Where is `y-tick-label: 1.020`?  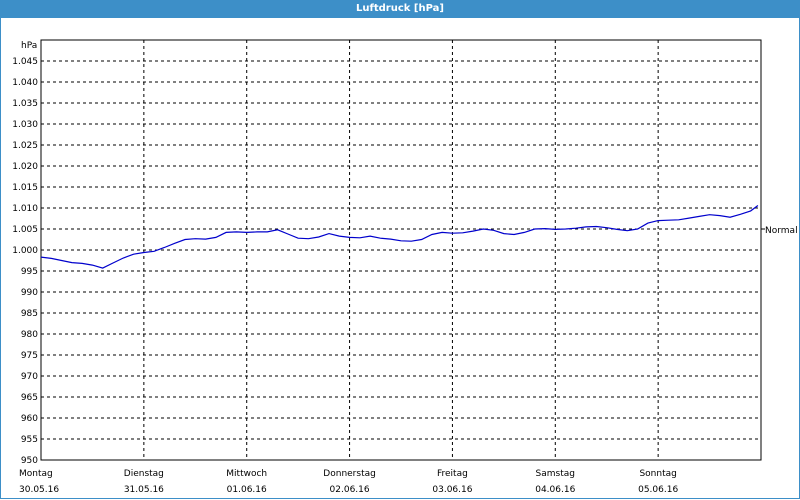
y-tick-label: 1.020 is located at coordinates (25, 167).